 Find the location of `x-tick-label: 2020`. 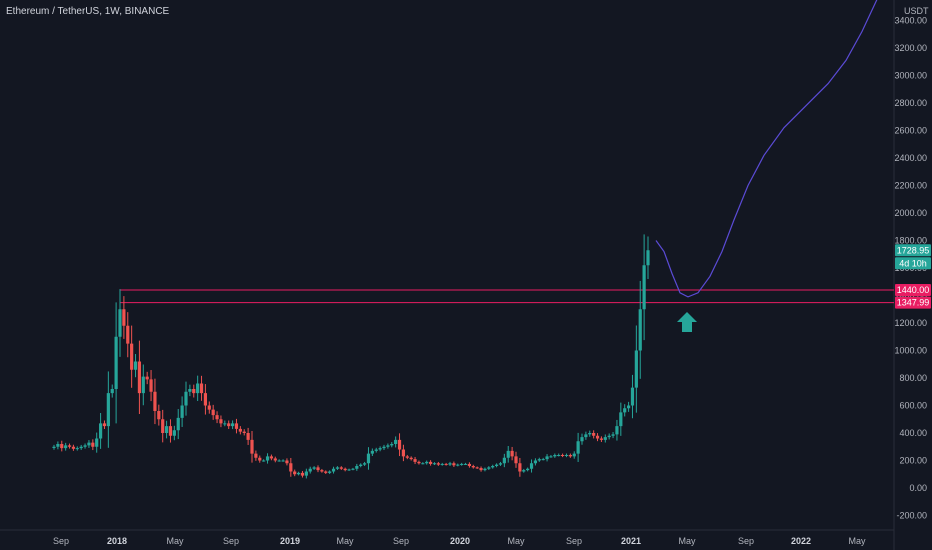

x-tick-label: 2020 is located at coordinates (460, 541).